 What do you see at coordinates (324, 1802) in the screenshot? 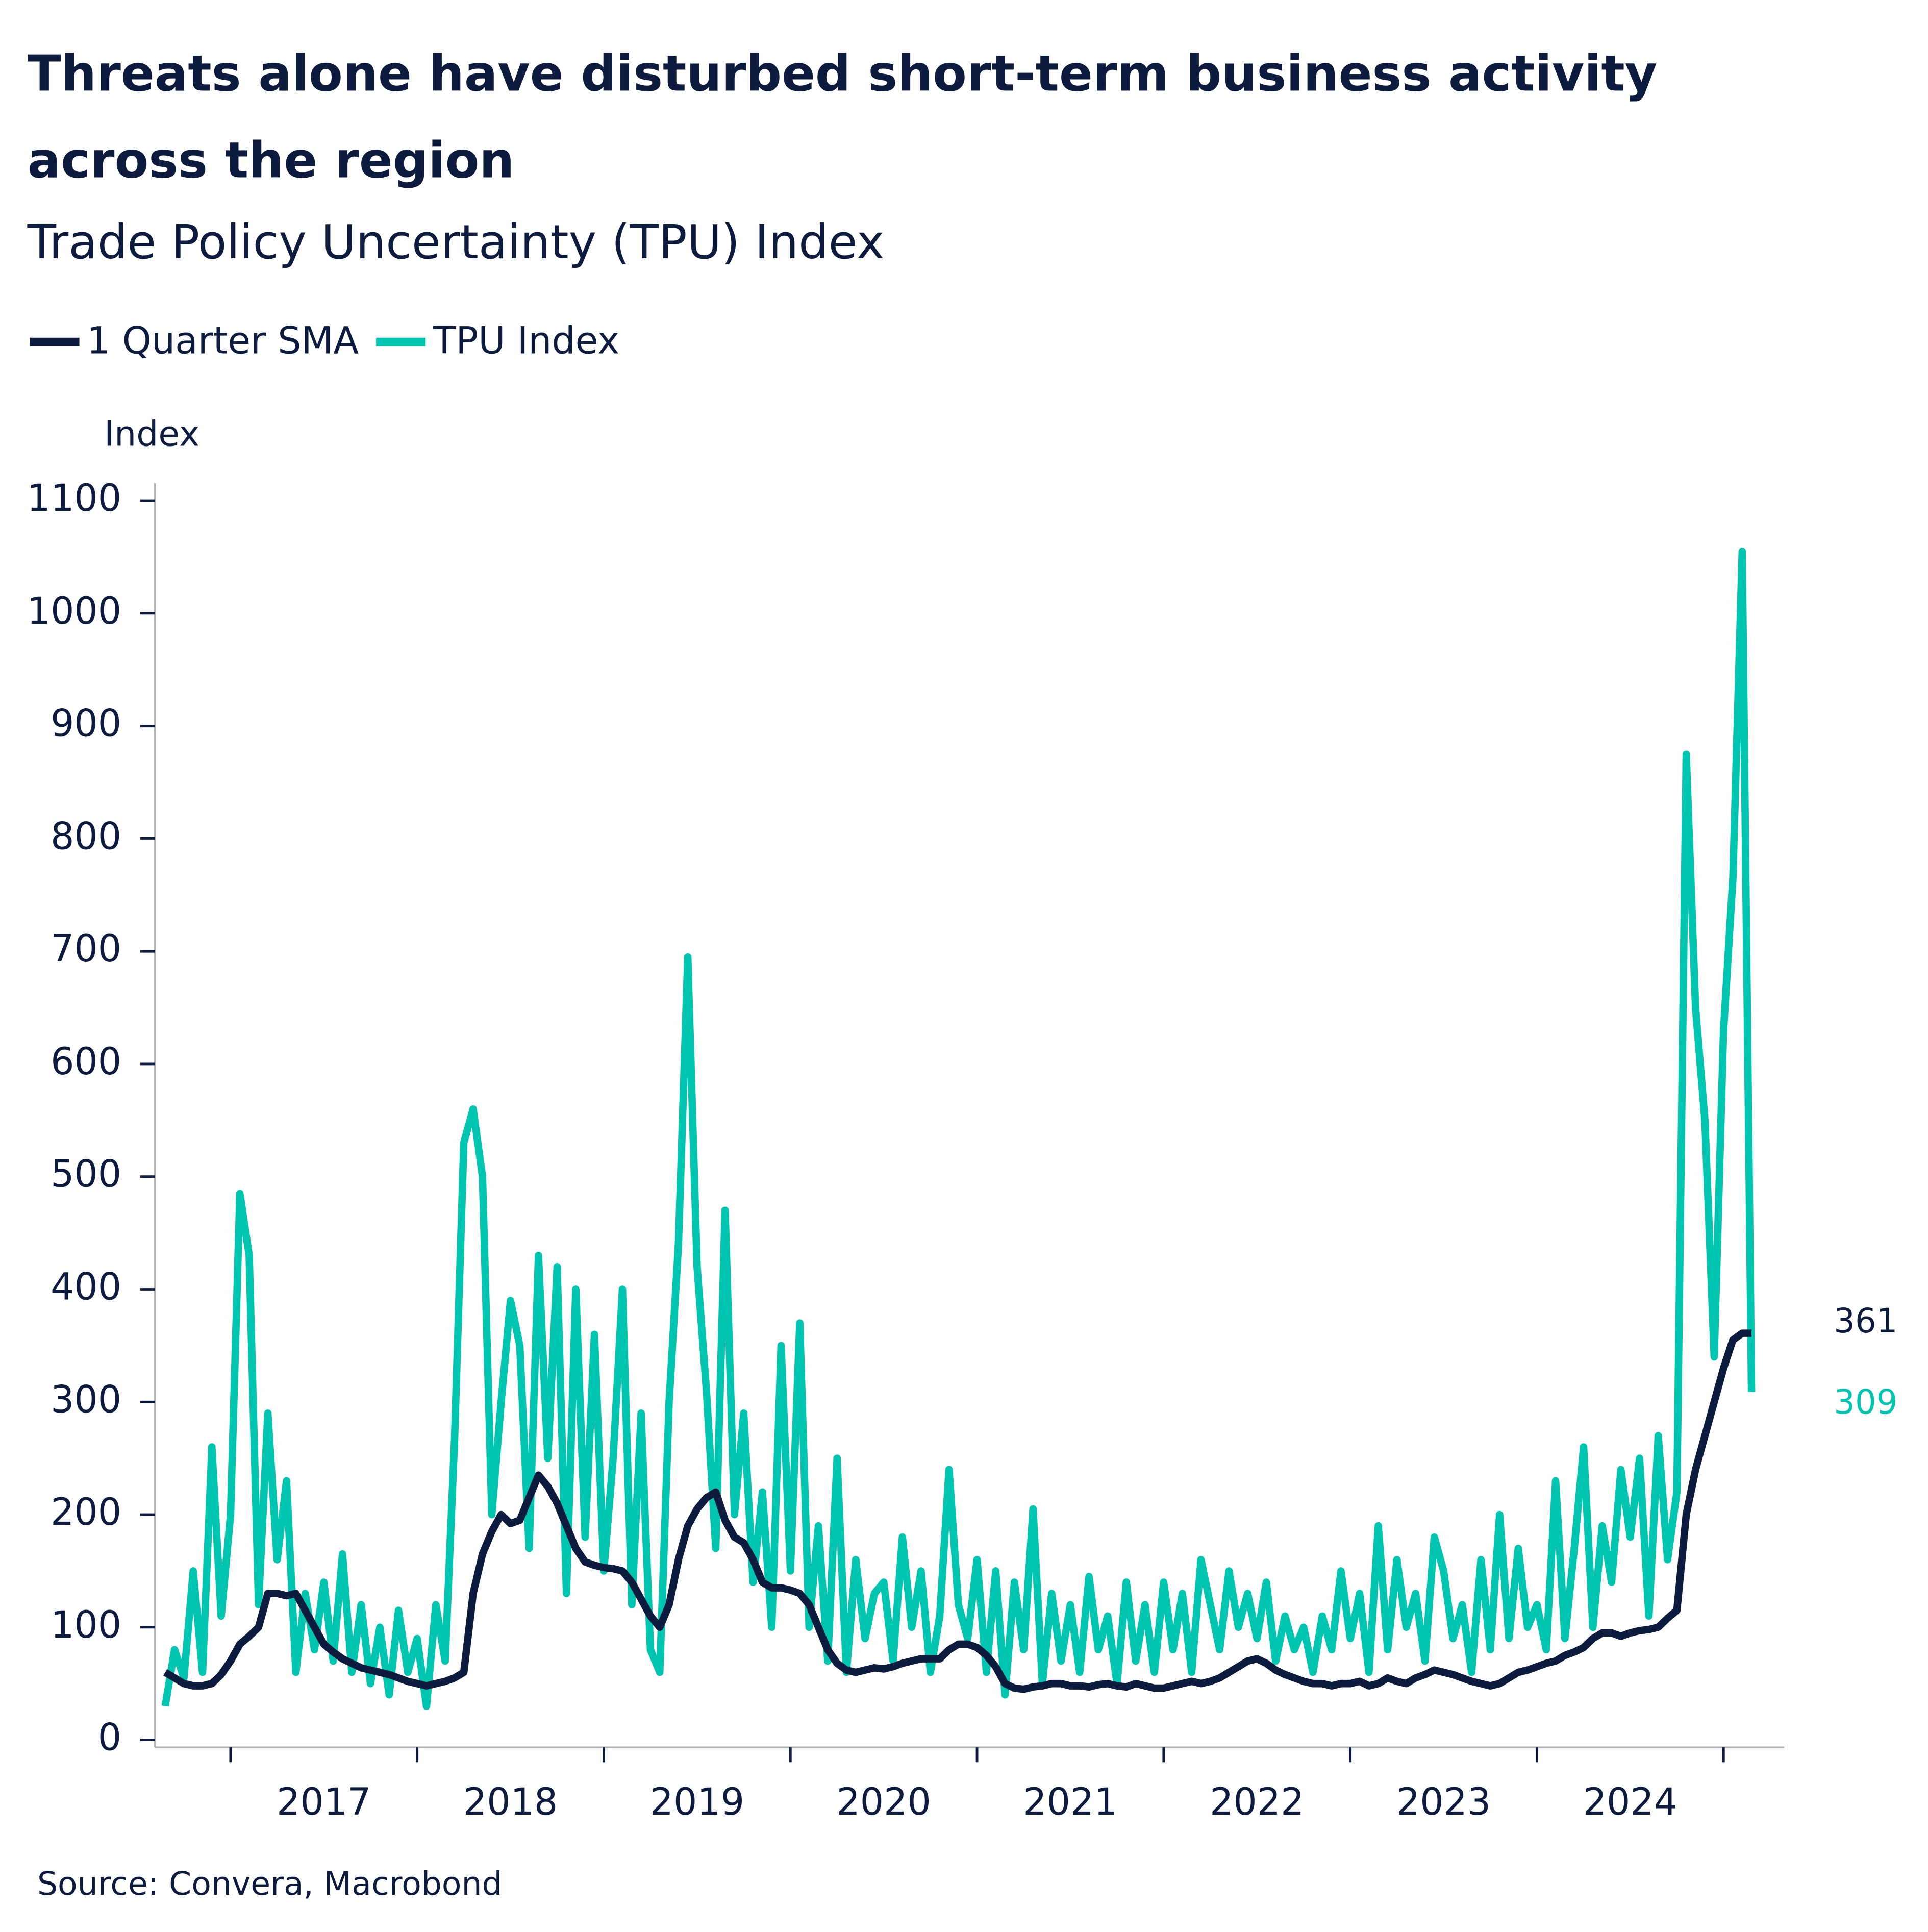
I see `x-tick-label: 2017` at bounding box center [324, 1802].